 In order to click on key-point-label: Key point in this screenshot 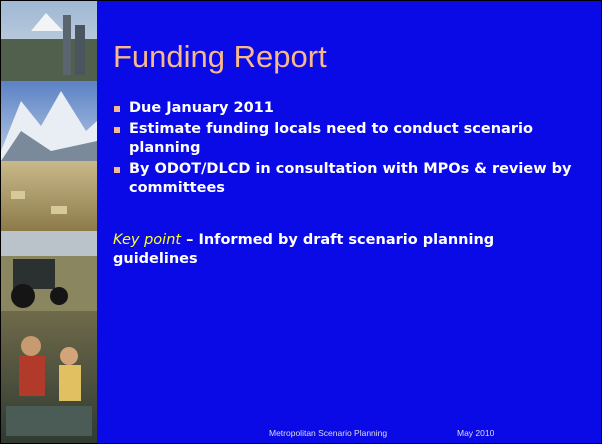, I will do `click(147, 240)`.